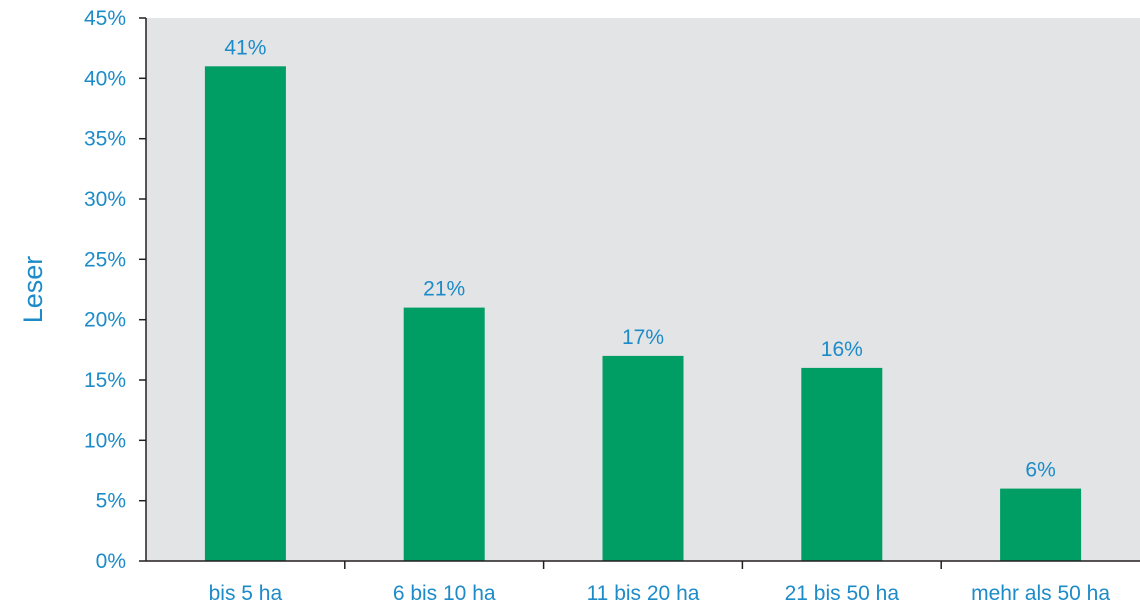 Image resolution: width=1140 pixels, height=610 pixels. Describe the element at coordinates (842, 349) in the screenshot. I see `data-label-3: 16%` at that location.